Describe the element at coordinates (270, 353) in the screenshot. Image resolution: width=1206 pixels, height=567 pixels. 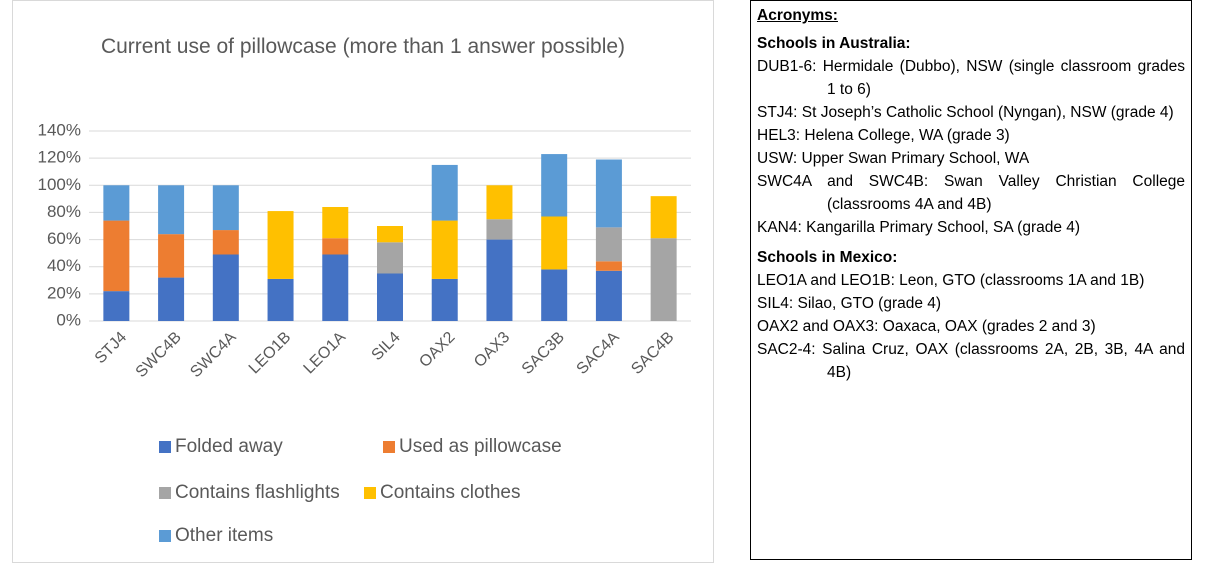
I see `x-tick-label: LEO1B` at that location.